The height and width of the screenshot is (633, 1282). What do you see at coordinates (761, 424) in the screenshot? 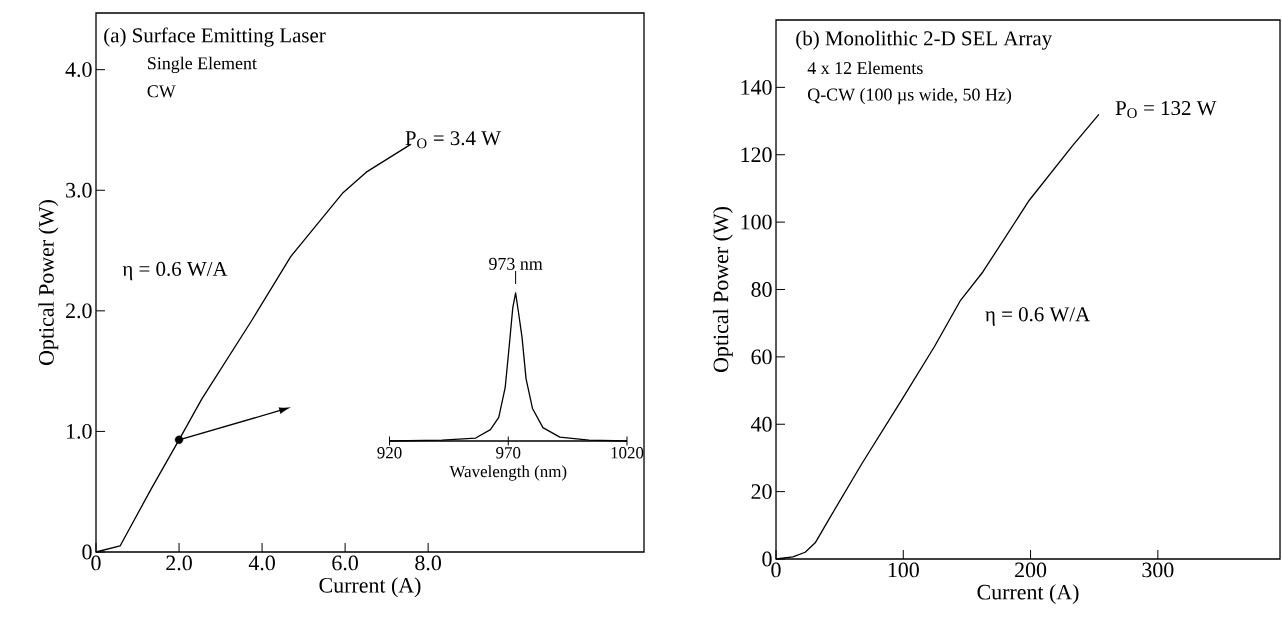
I see `y-tick-label: 40` at bounding box center [761, 424].